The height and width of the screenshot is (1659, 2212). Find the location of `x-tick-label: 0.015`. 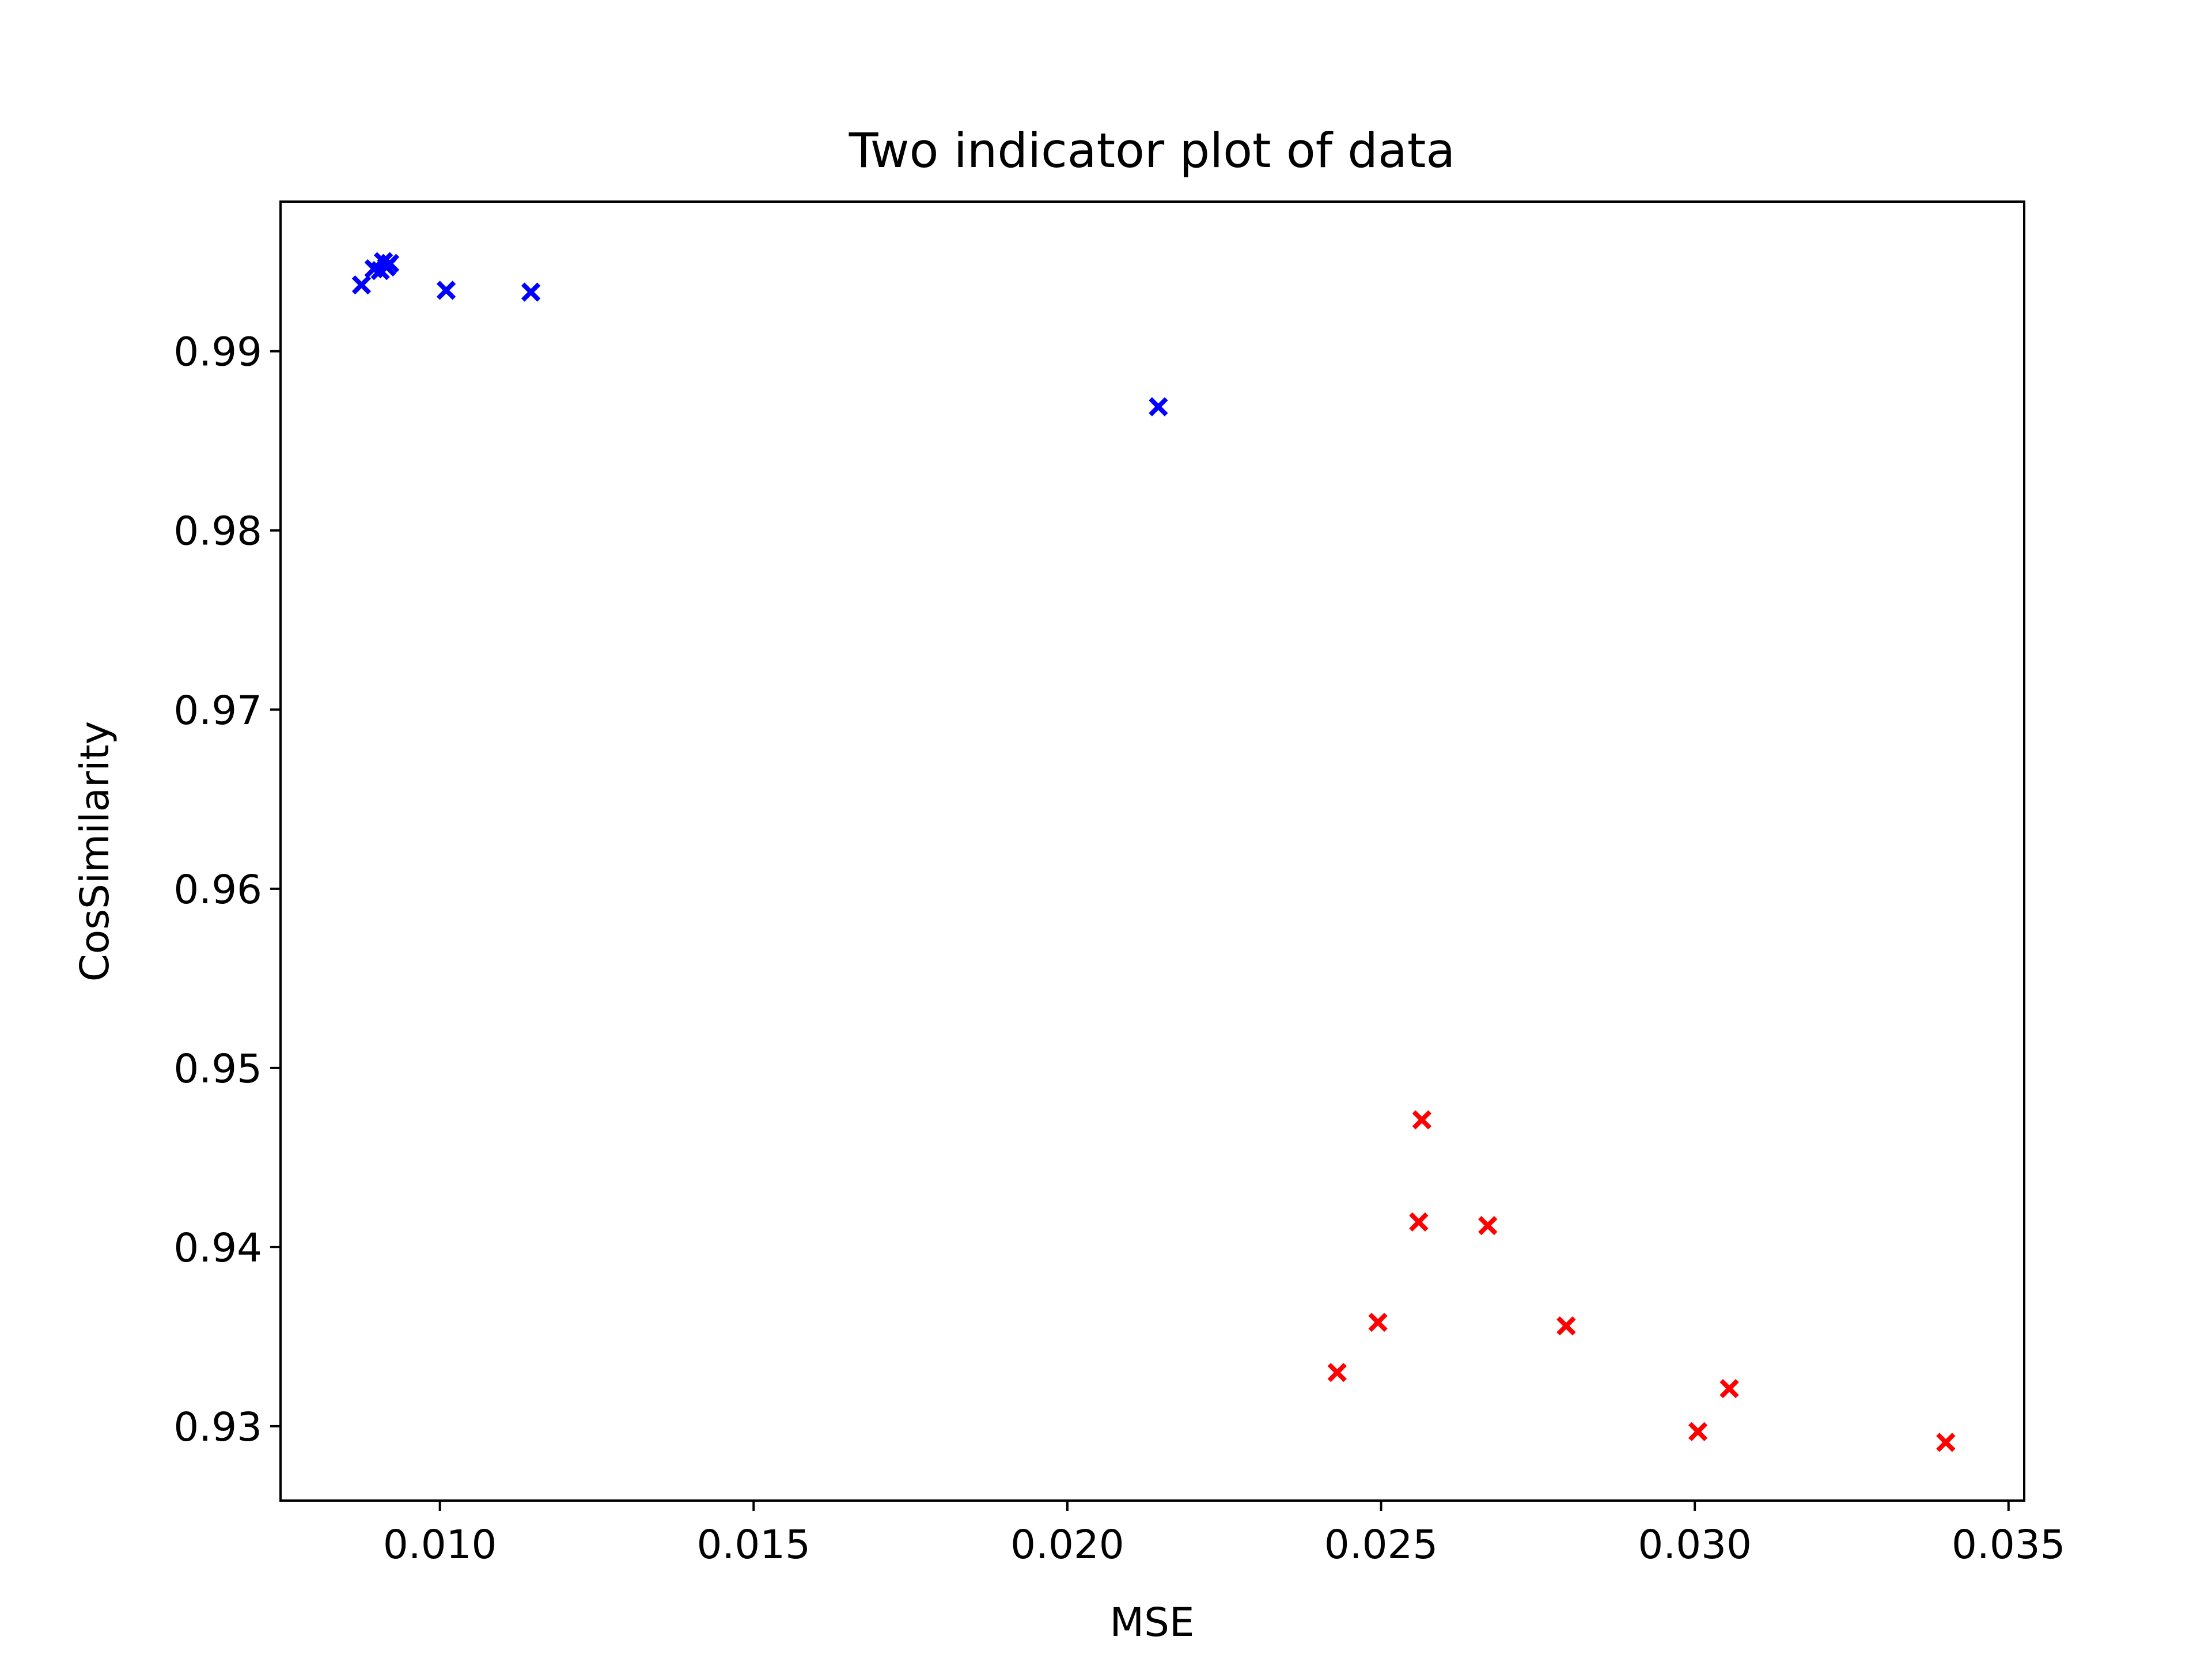

x-tick-label: 0.015 is located at coordinates (754, 1545).